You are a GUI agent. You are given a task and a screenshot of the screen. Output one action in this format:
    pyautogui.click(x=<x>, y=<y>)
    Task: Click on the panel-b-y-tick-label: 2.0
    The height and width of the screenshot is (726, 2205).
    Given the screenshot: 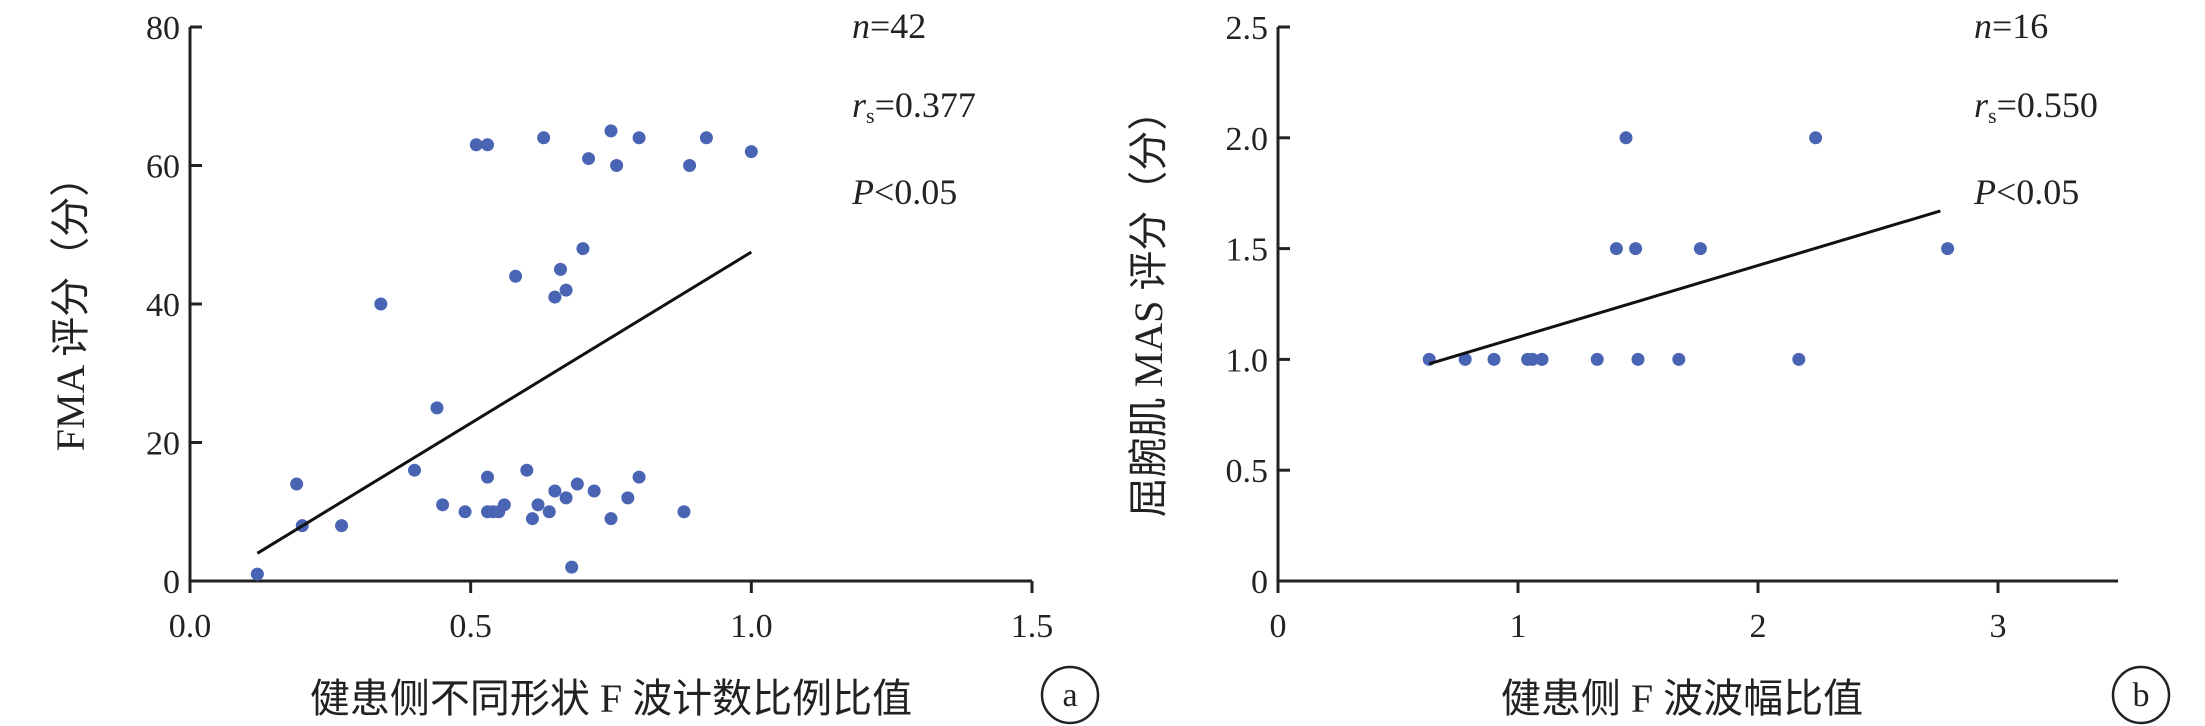 What is the action you would take?
    pyautogui.click(x=1247, y=139)
    